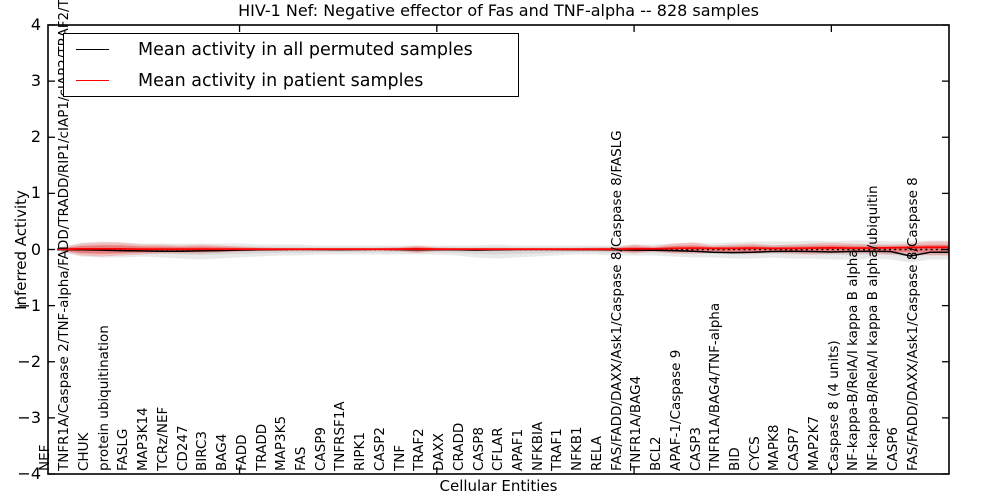 The image size is (1000, 500). What do you see at coordinates (29, 417) in the screenshot?
I see `y-tick-label: −3` at bounding box center [29, 417].